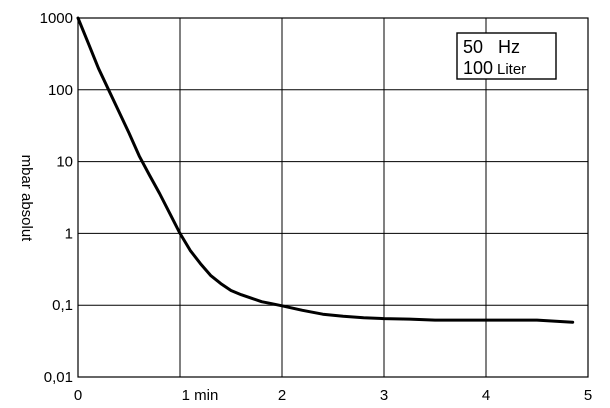  Describe the element at coordinates (333, 395) in the screenshot. I see `x-tick-labels: 0 1 min 2 3 4 5` at that location.